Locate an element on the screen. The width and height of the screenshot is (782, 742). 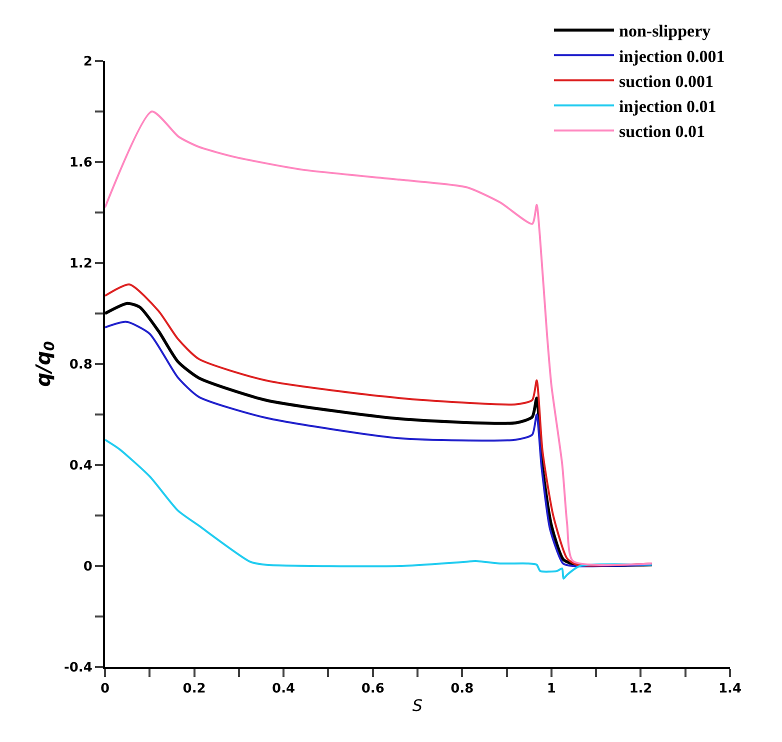
y-tick-label: 1.2 is located at coordinates (80, 264).